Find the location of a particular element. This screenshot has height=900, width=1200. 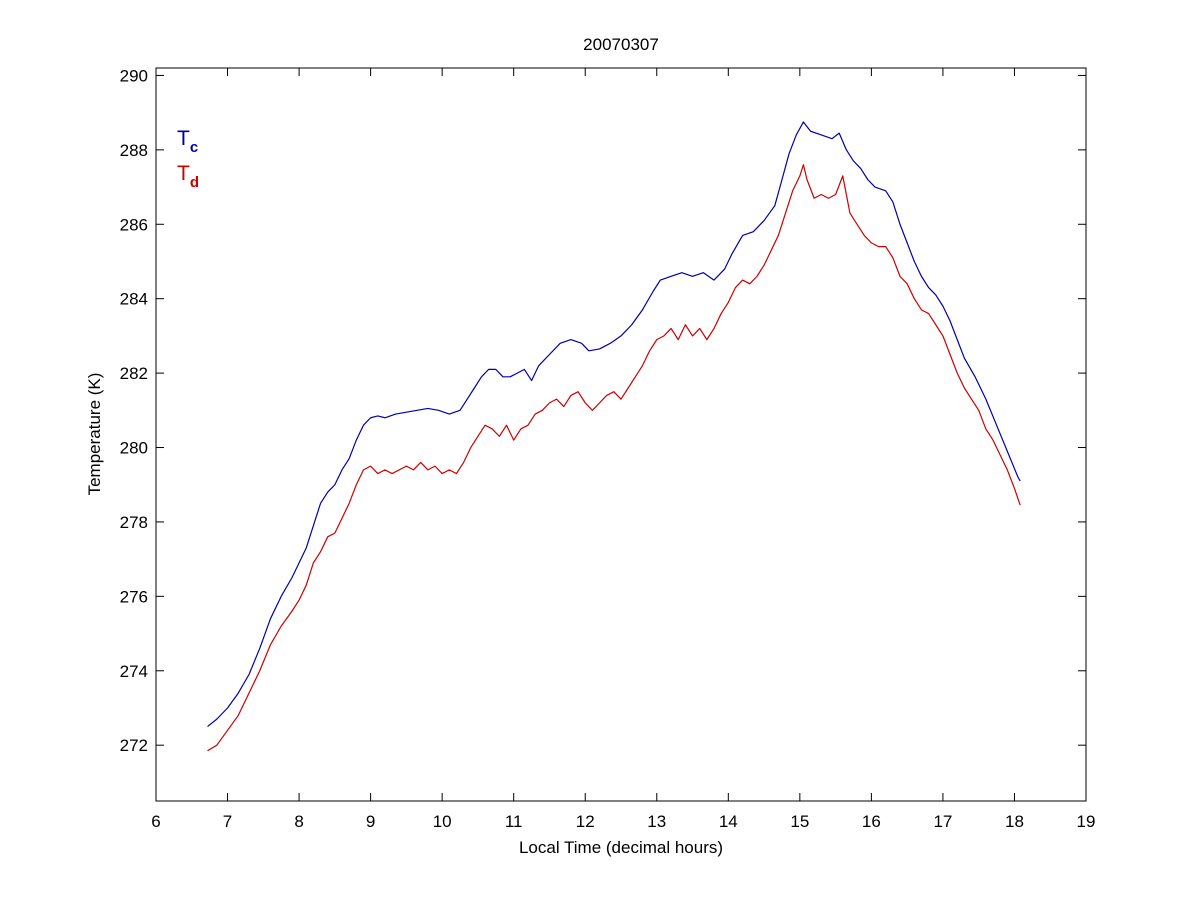

x-tick-label: 9 is located at coordinates (370, 821).